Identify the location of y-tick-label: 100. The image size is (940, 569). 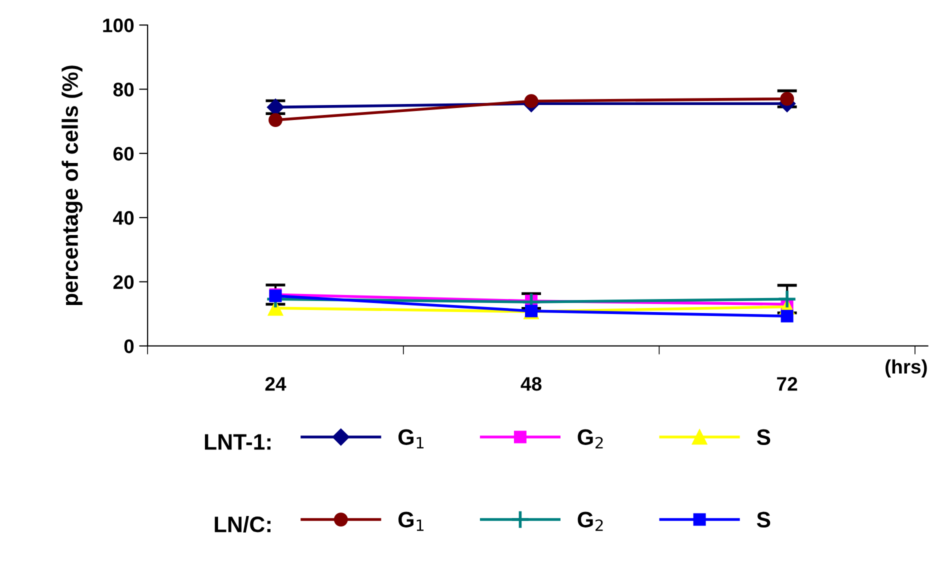
(118, 25).